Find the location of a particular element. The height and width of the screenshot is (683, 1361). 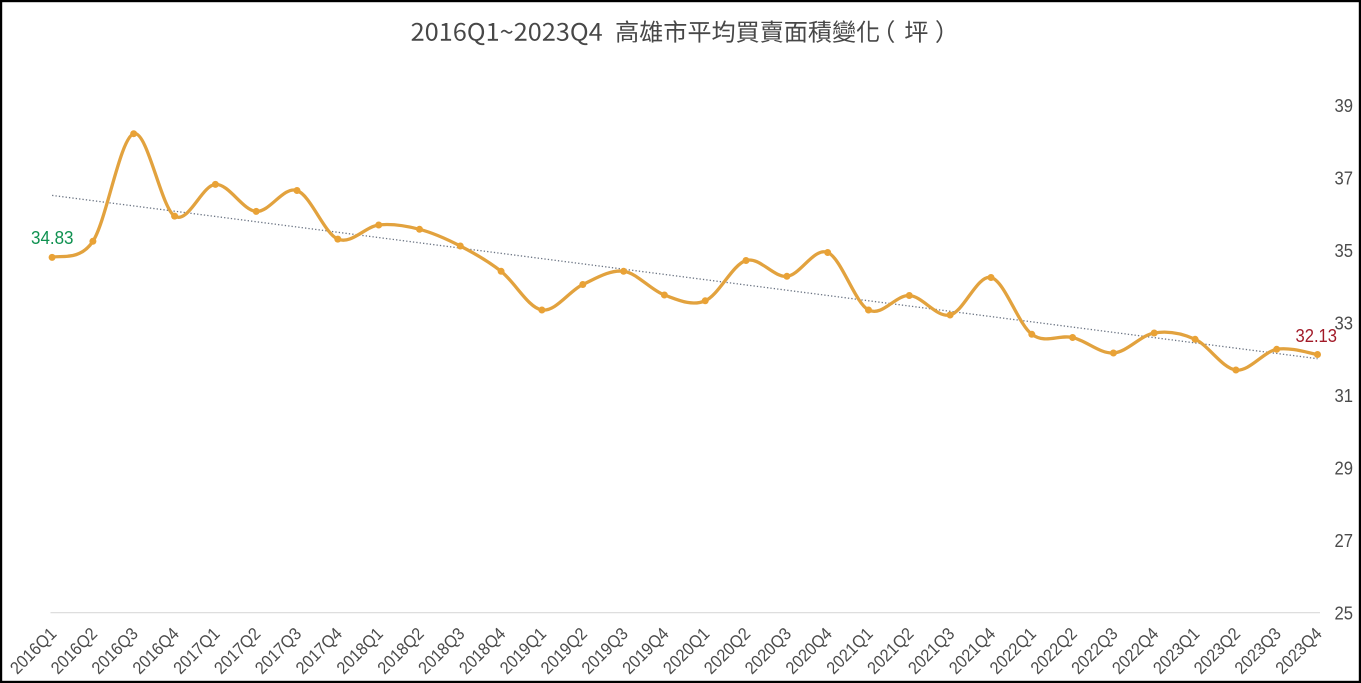

svg-text: 29 is located at coordinates (1344, 468).